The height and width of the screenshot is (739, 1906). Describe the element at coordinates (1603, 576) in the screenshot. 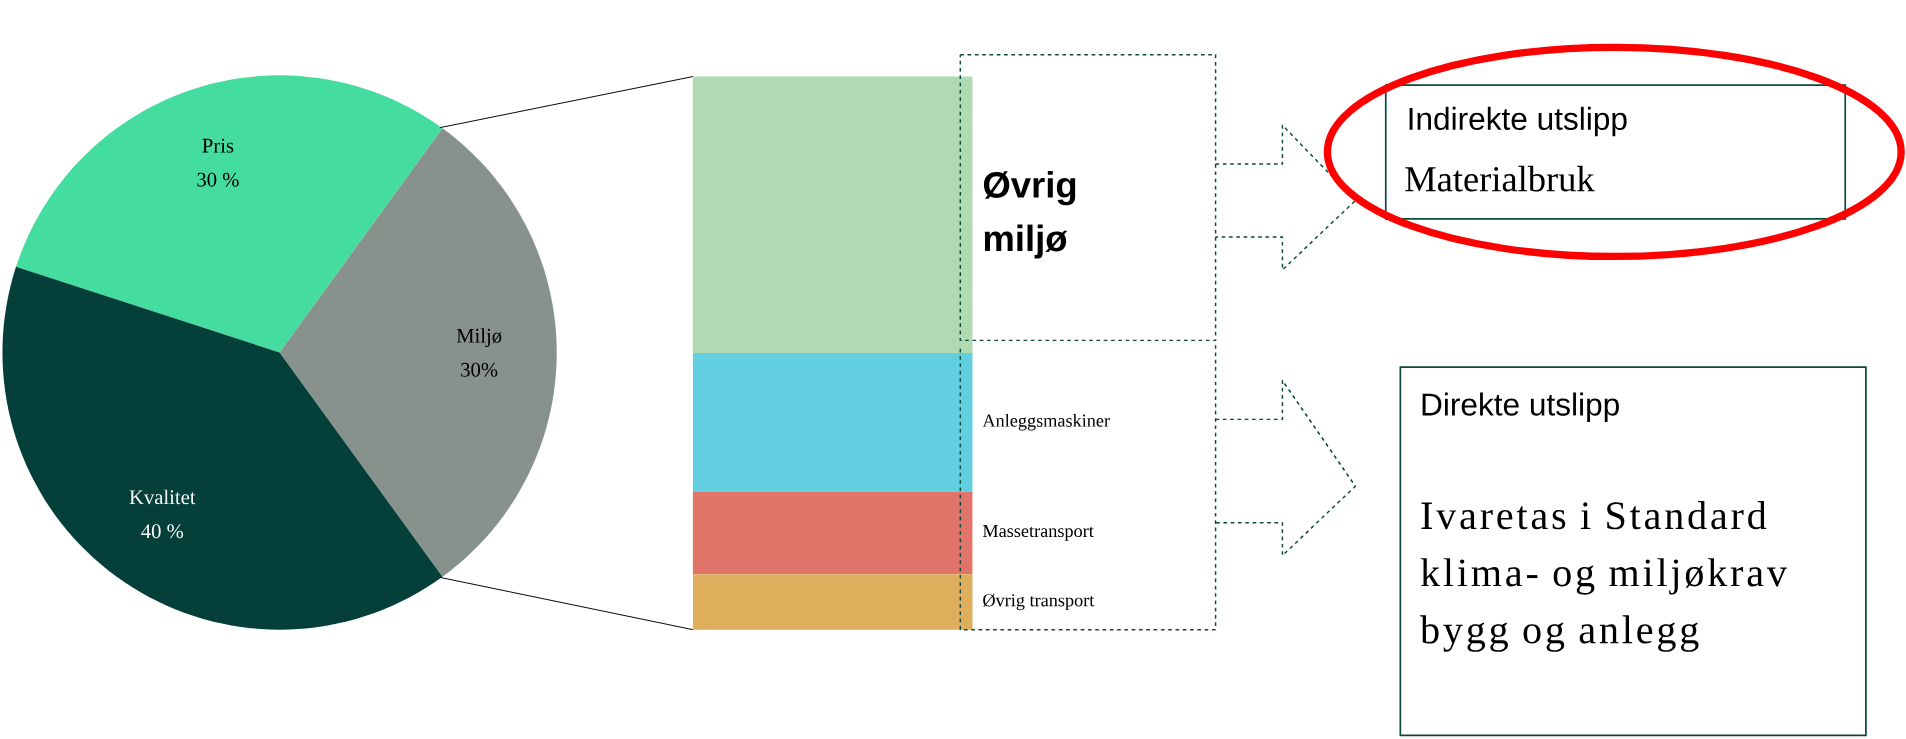

I see `text: Ivaretas i Standard klima- og miljøkrav bygg og anlegg` at that location.